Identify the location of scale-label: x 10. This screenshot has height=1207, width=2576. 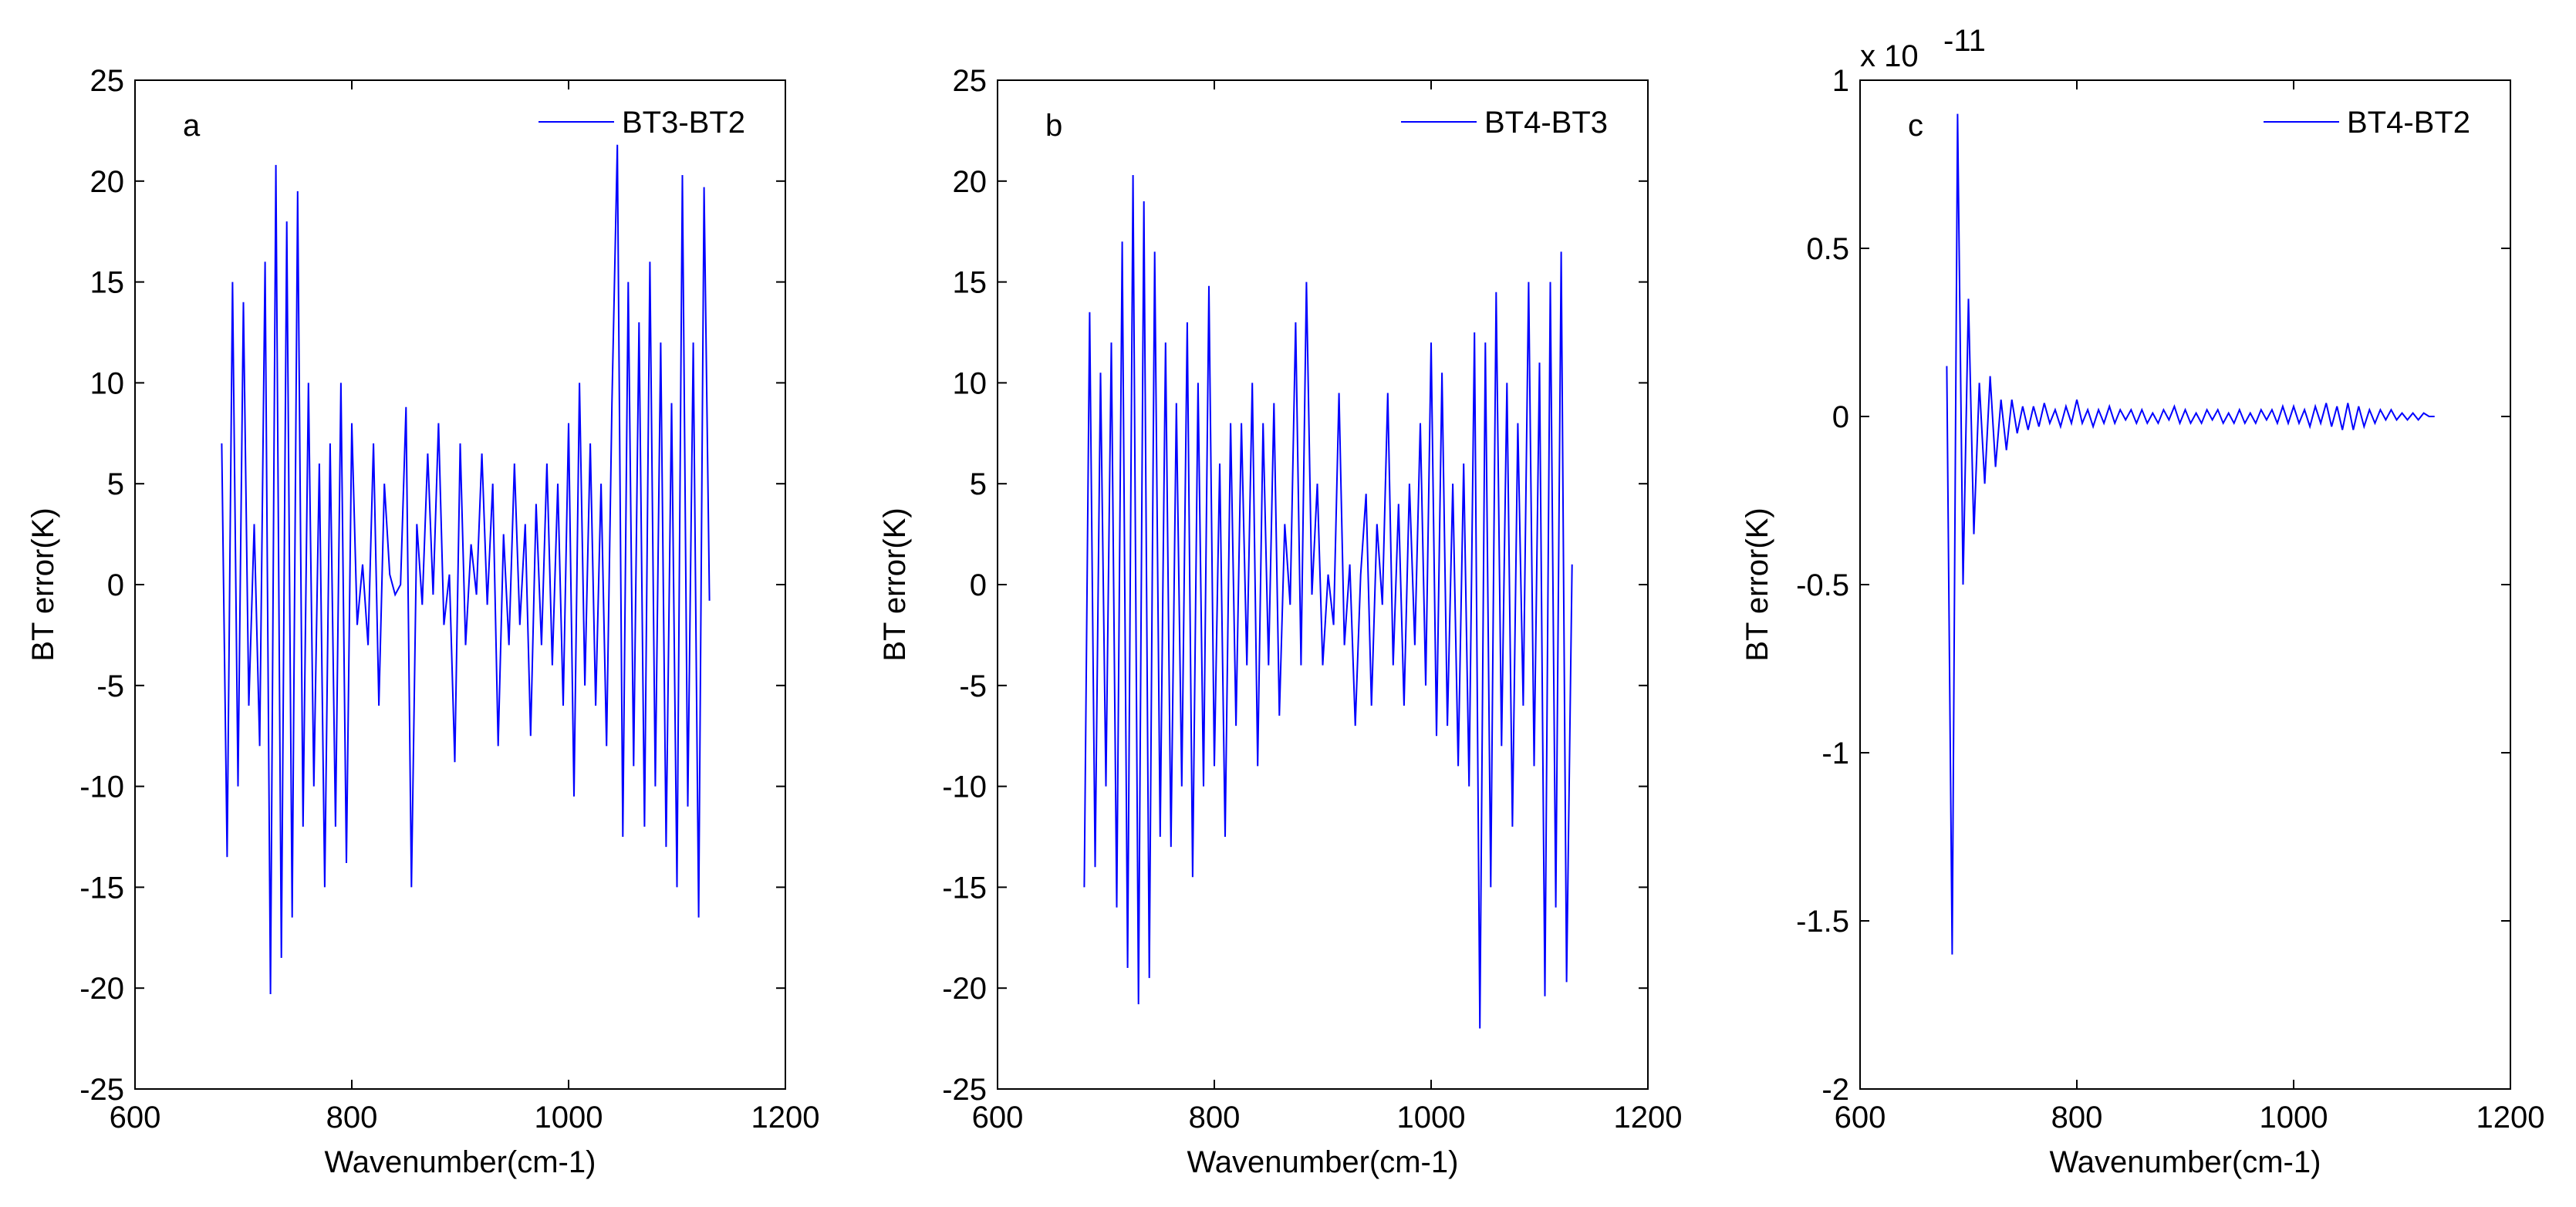
(1890, 56).